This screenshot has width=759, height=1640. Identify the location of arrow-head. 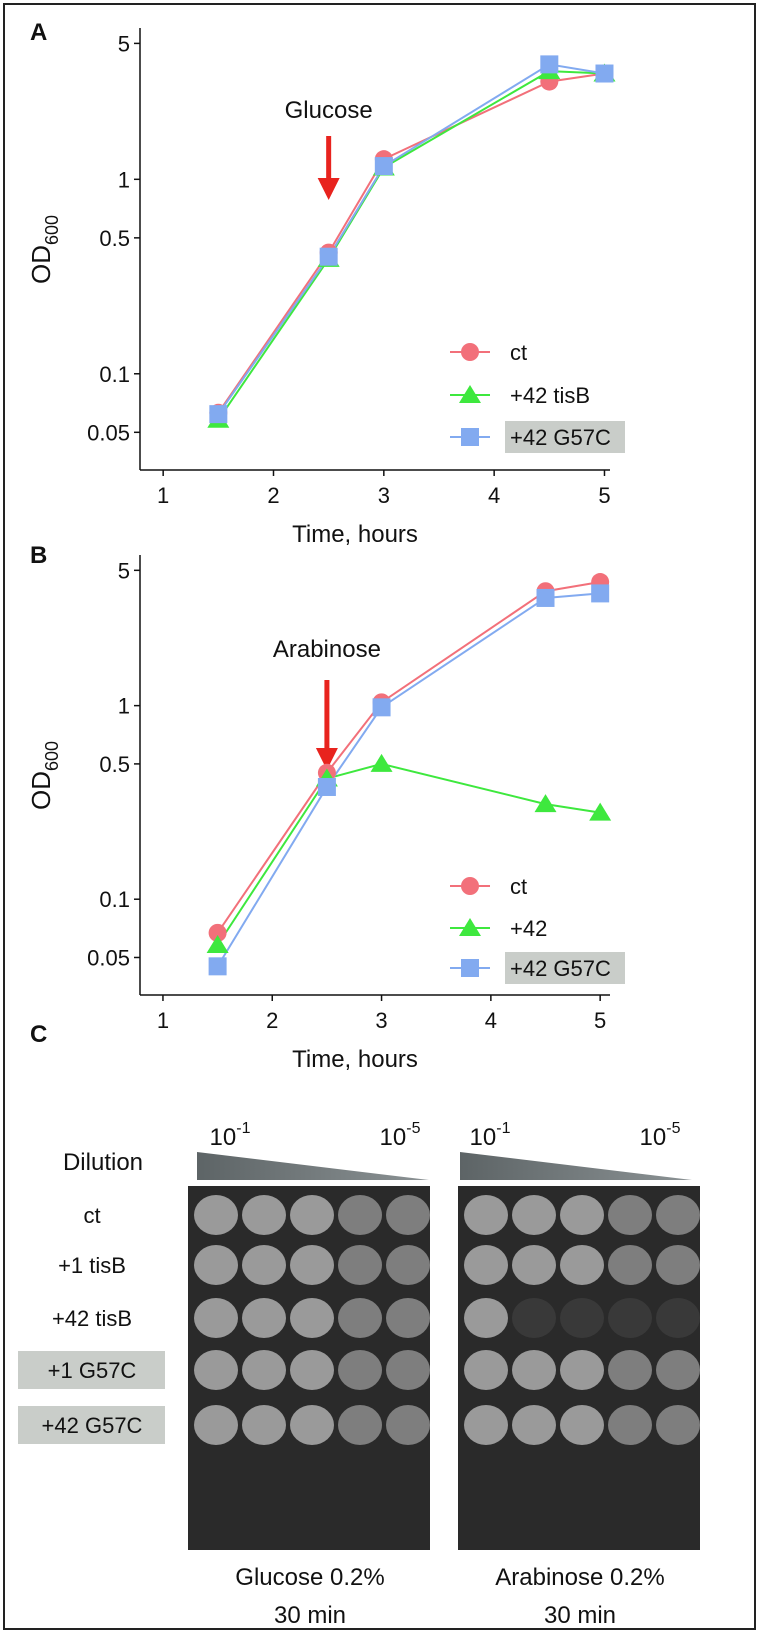
(326, 759).